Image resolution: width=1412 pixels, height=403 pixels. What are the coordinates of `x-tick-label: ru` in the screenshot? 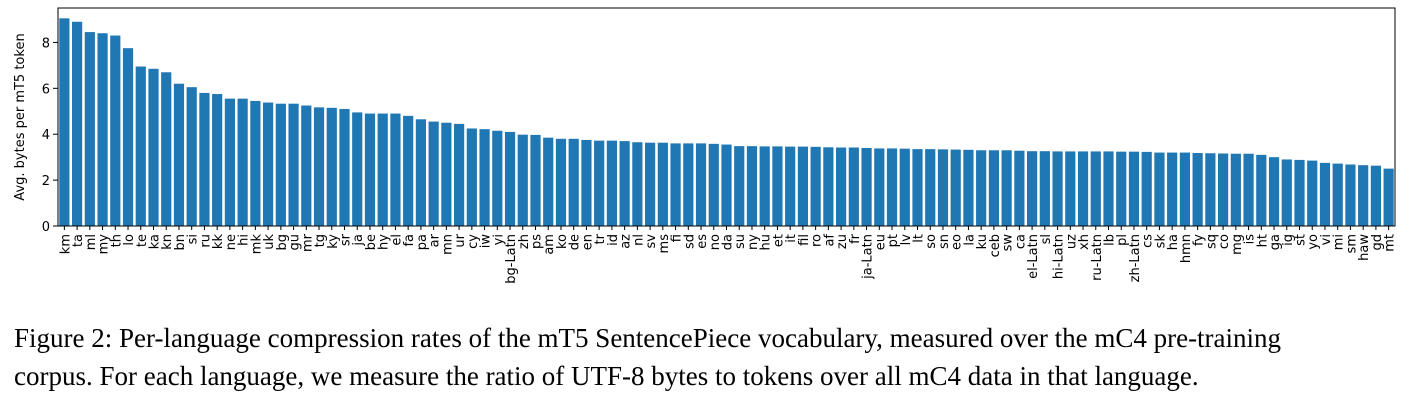 It's located at (205, 241).